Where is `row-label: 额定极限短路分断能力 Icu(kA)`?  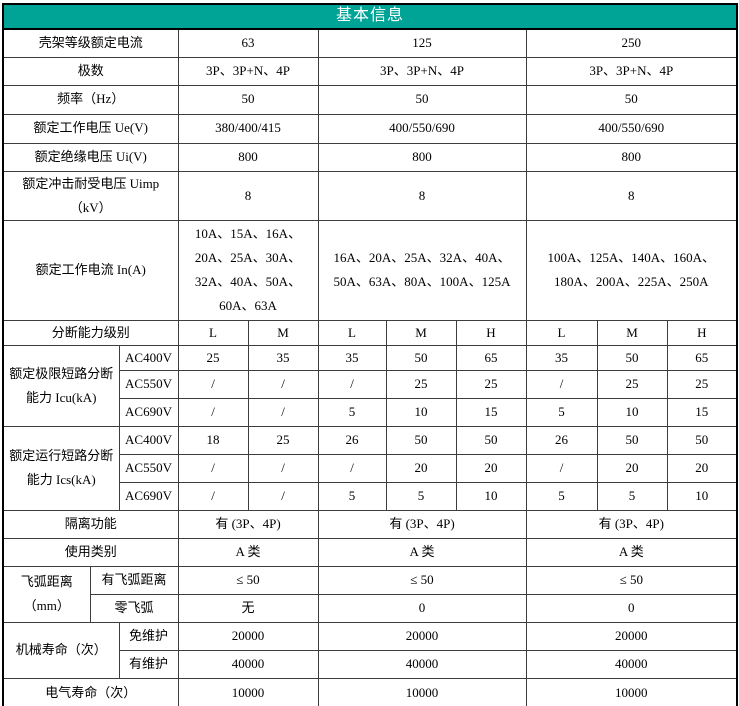
row-label: 额定极限短路分断能力 Icu(kA) is located at coordinates (61, 385).